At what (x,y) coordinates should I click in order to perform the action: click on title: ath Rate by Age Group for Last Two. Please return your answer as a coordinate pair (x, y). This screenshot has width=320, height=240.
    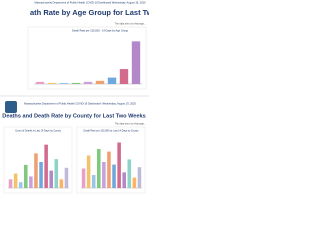
    Looking at the image, I should click on (89, 12).